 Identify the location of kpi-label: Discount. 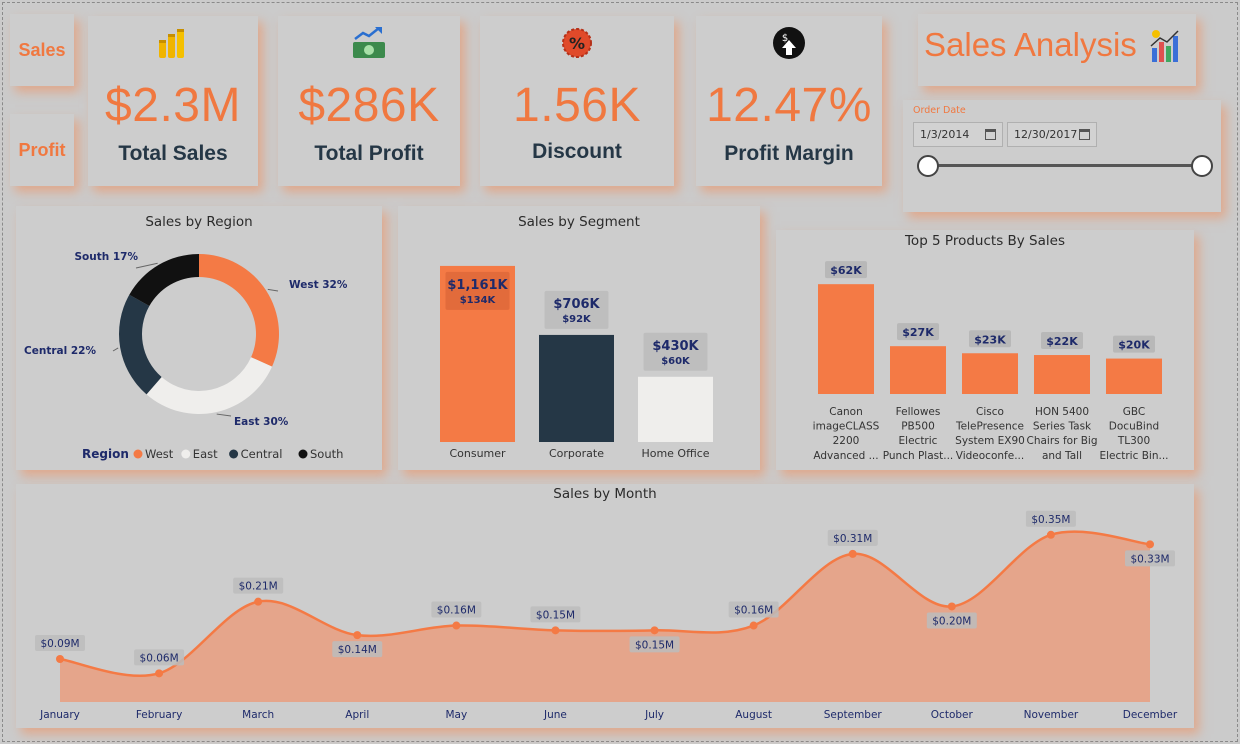
(577, 151).